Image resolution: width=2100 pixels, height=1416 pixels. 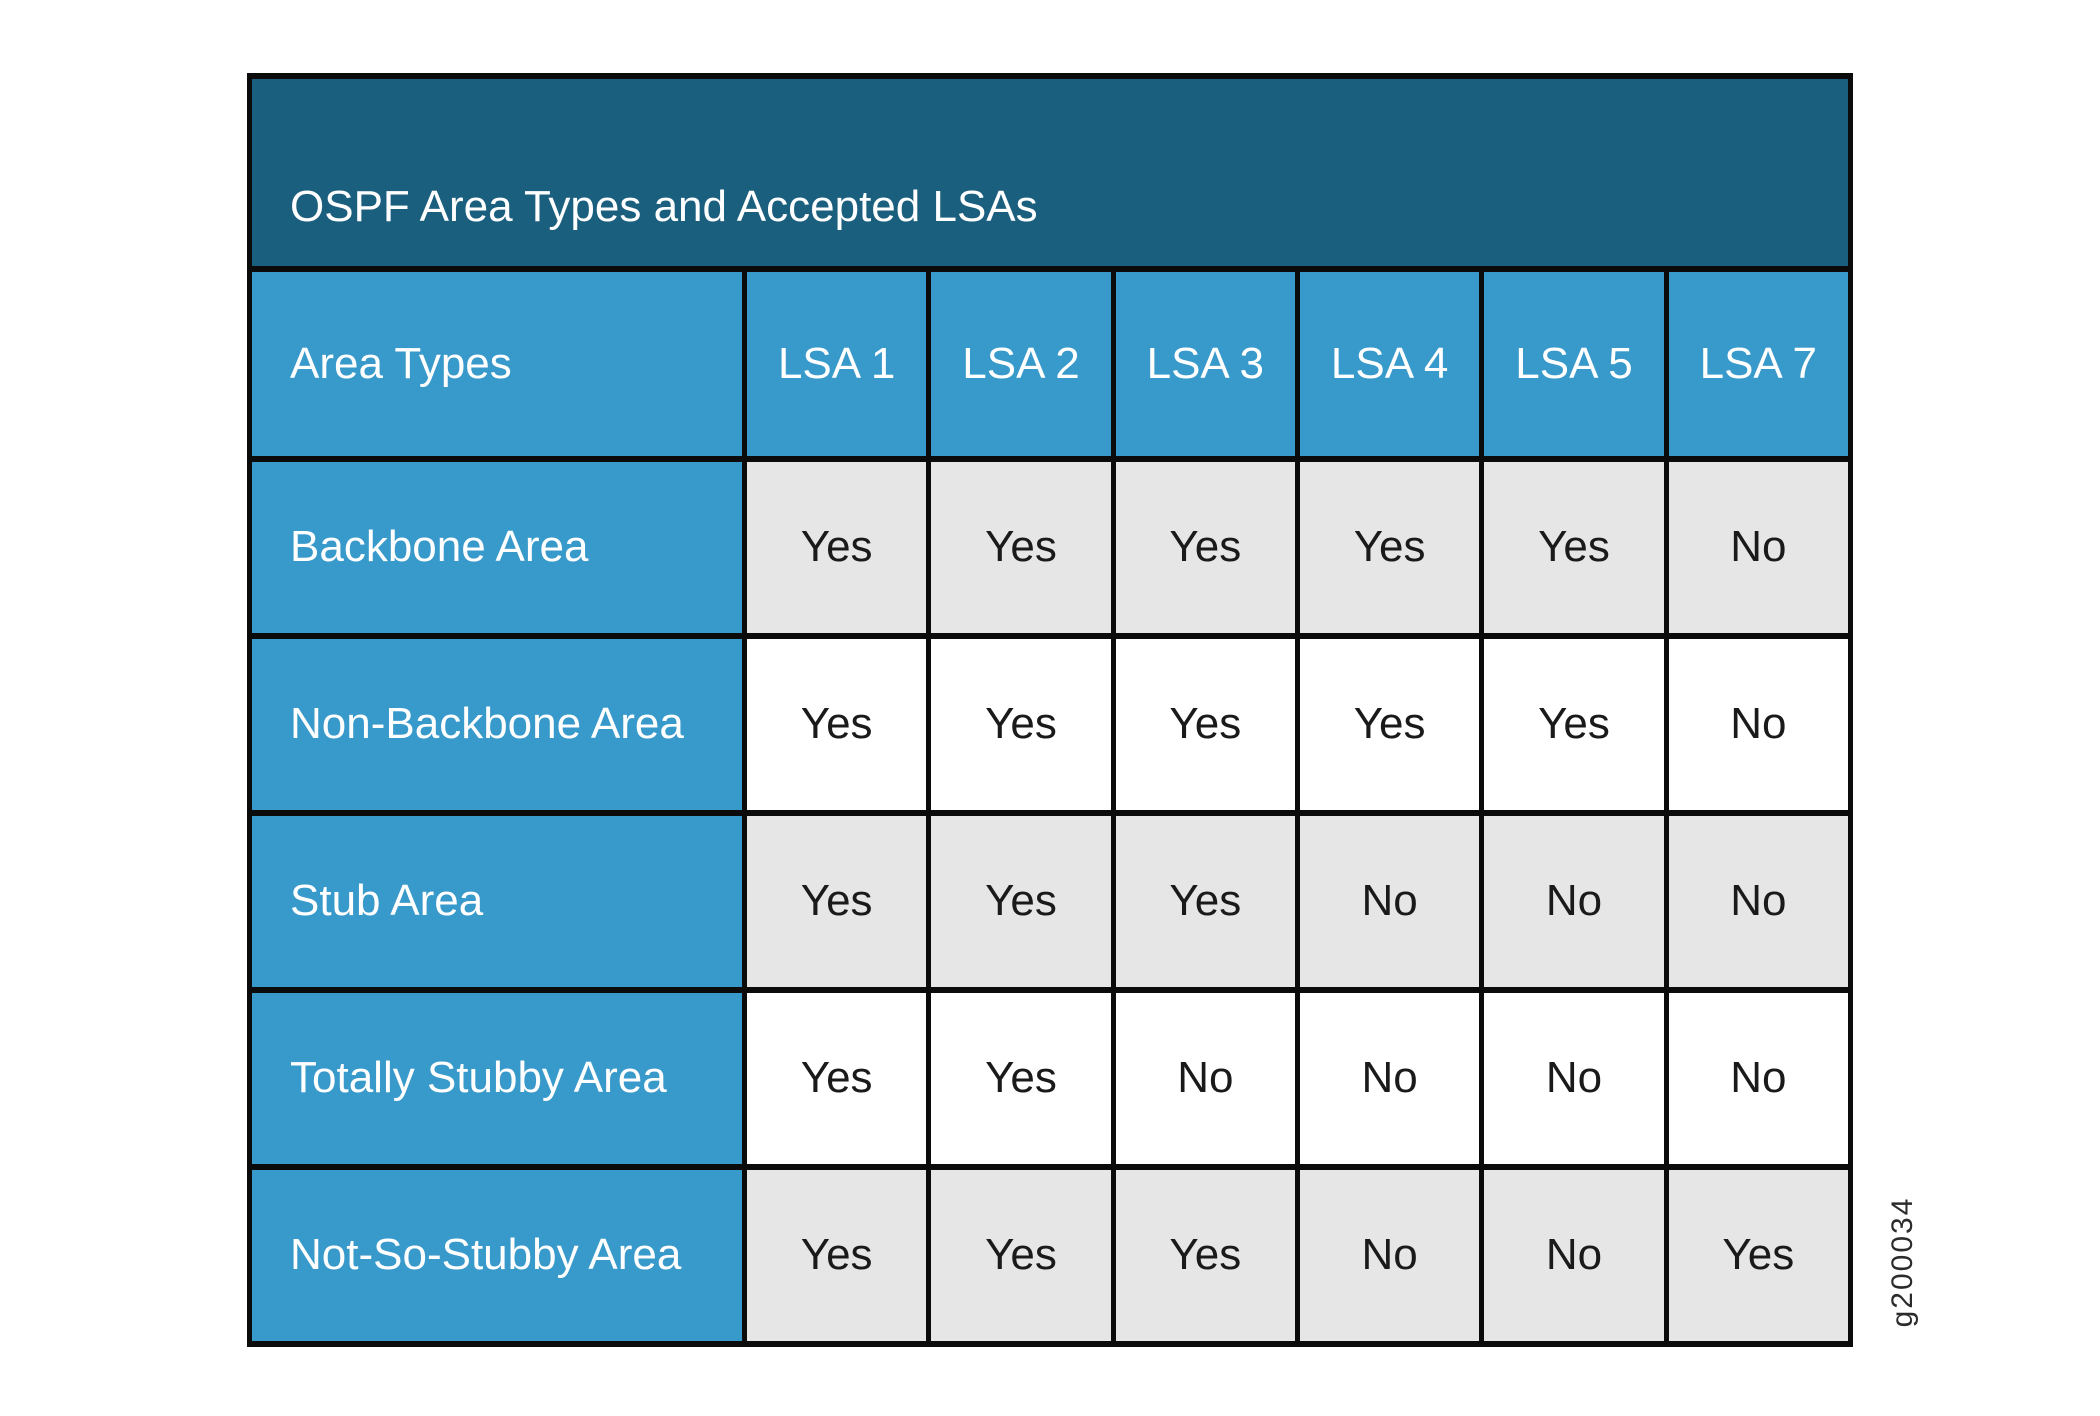 I want to click on table-title: OSPF Area Types and Accepted LSAs, so click(x=1050, y=172).